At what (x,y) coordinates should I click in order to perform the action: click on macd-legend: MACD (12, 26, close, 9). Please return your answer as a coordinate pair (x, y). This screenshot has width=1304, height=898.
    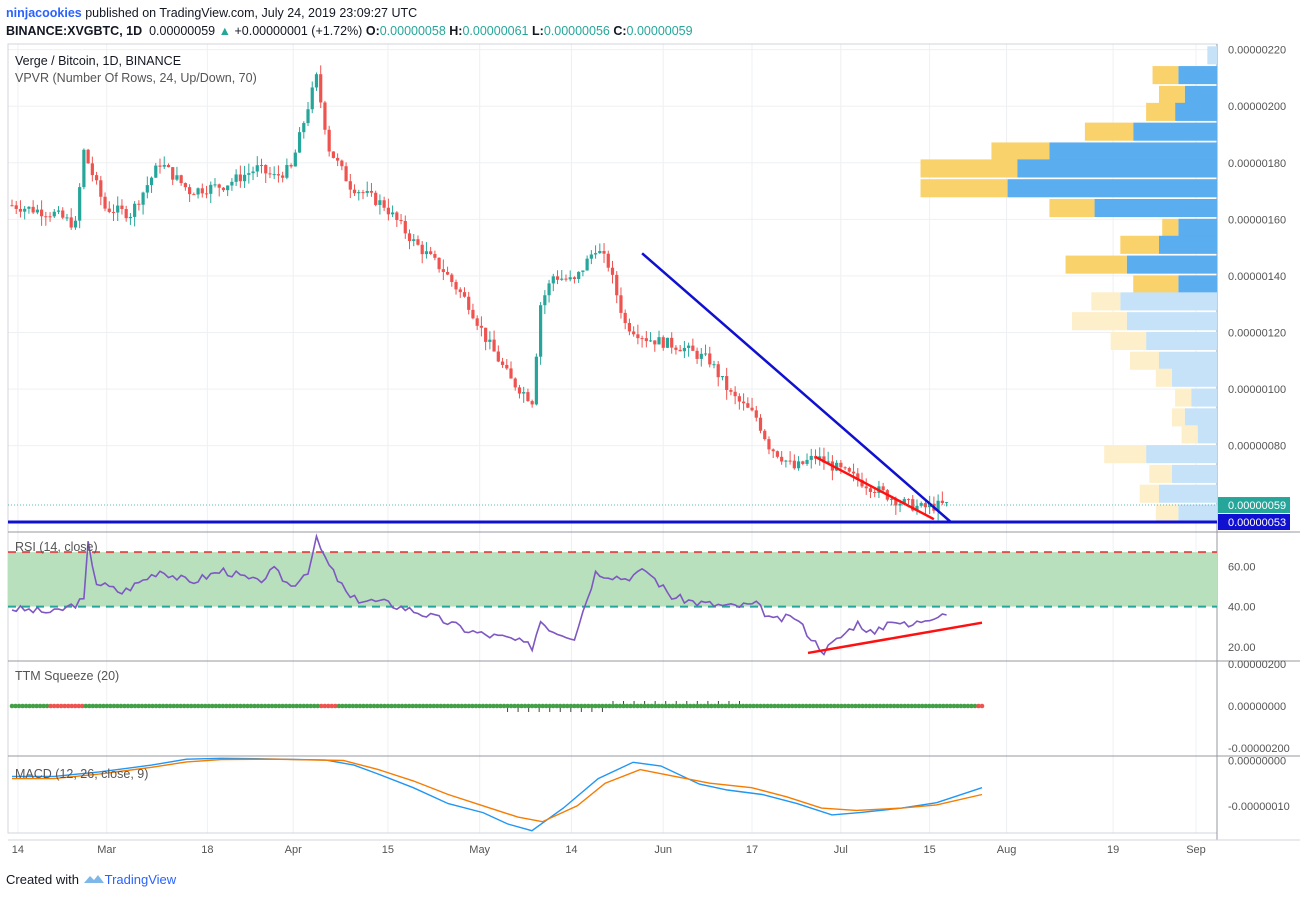
    Looking at the image, I should click on (82, 774).